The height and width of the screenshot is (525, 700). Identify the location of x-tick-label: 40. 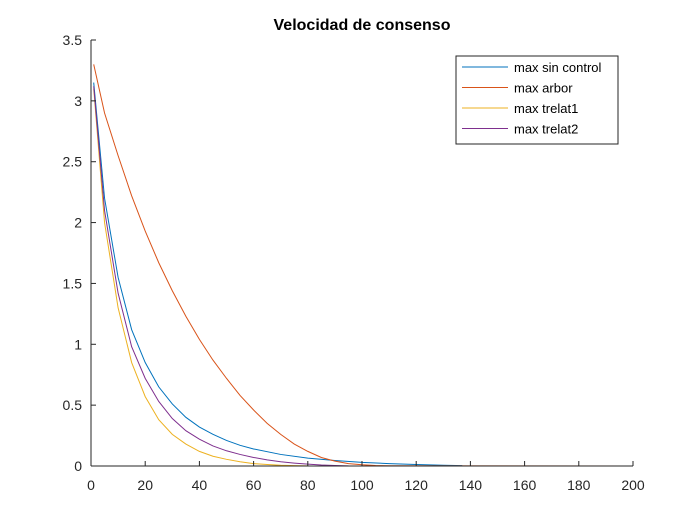
(200, 485).